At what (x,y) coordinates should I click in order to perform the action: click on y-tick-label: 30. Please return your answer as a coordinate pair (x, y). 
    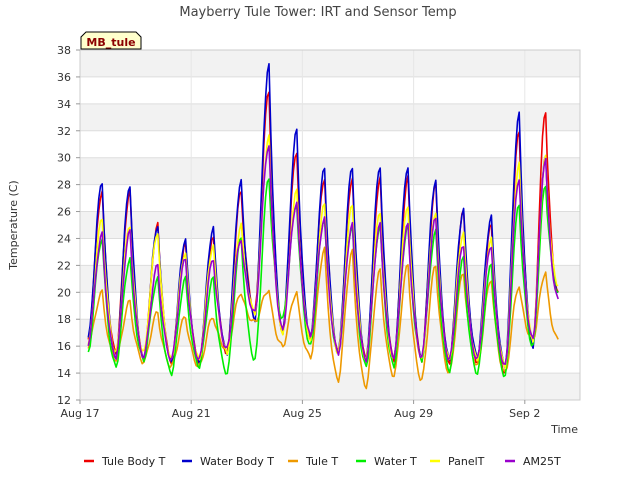
    Looking at the image, I should click on (64, 158).